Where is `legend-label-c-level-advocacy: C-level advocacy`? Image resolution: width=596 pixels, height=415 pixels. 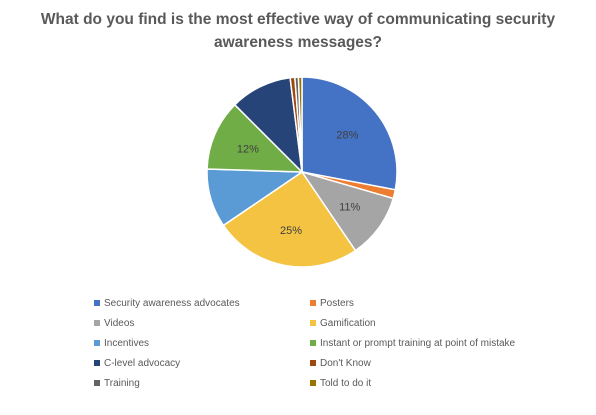 legend-label-c-level-advocacy: C-level advocacy is located at coordinates (142, 363).